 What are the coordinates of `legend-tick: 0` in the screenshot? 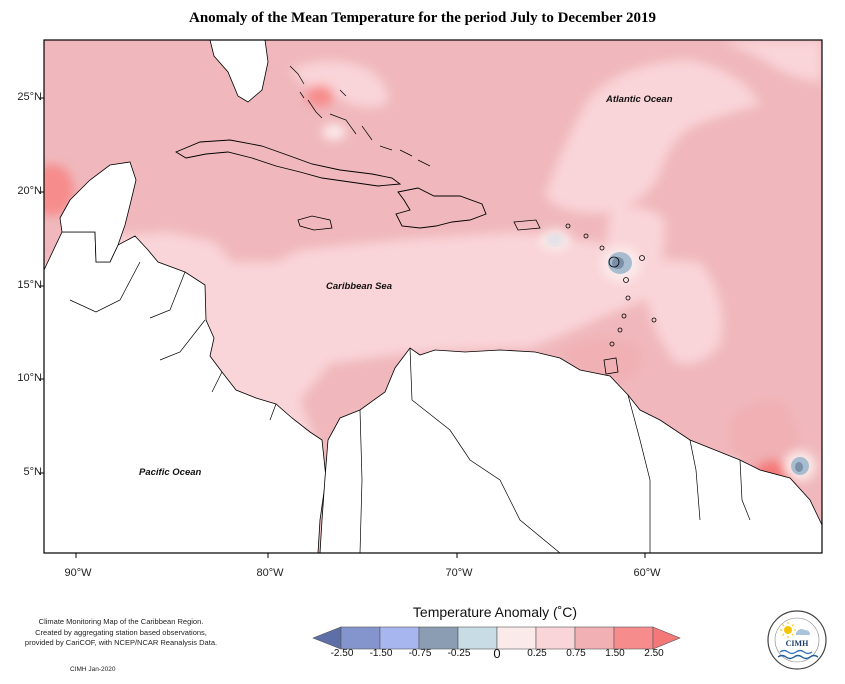 It's located at (497, 653).